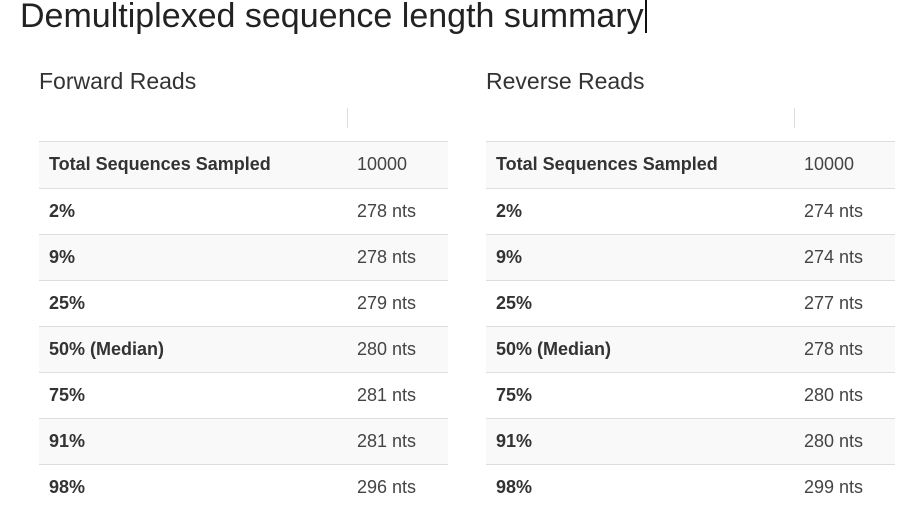  What do you see at coordinates (565, 81) in the screenshot?
I see `reverse-reads-heading: Reverse Reads` at bounding box center [565, 81].